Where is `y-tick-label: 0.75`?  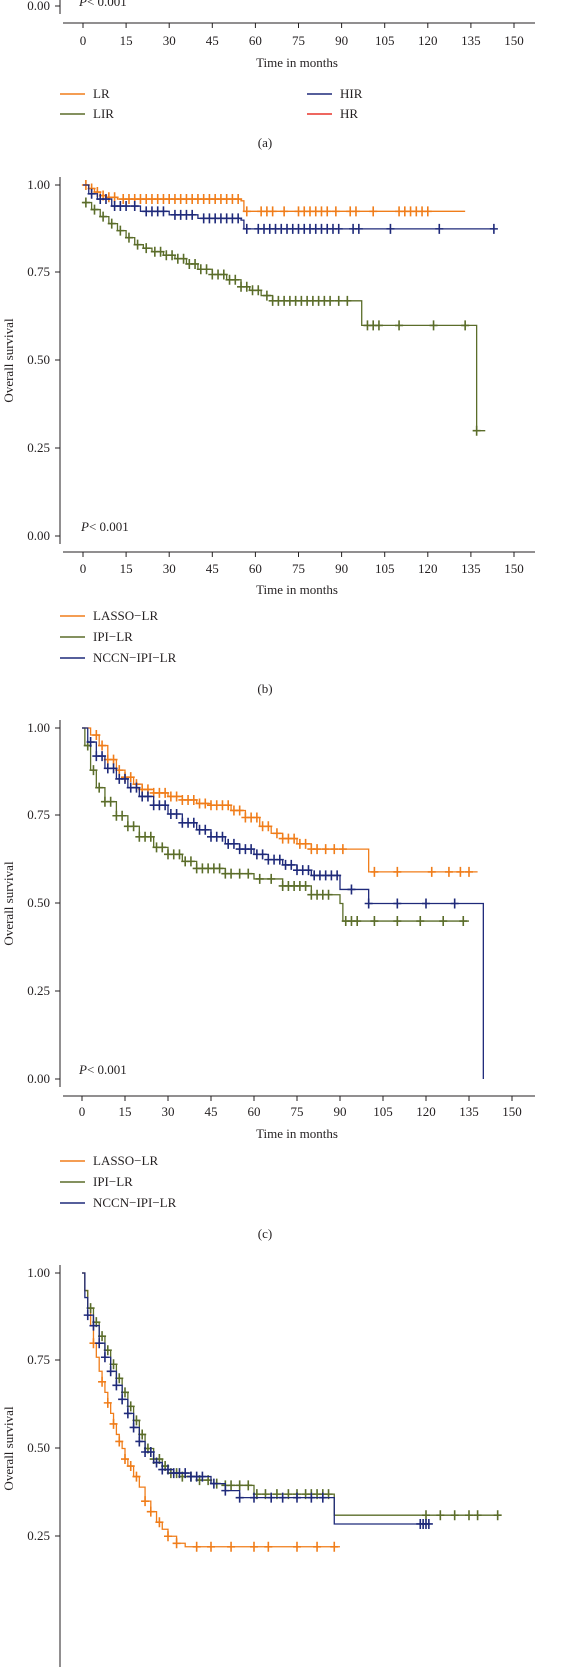
y-tick-label: 0.75 is located at coordinates (38, 1359).